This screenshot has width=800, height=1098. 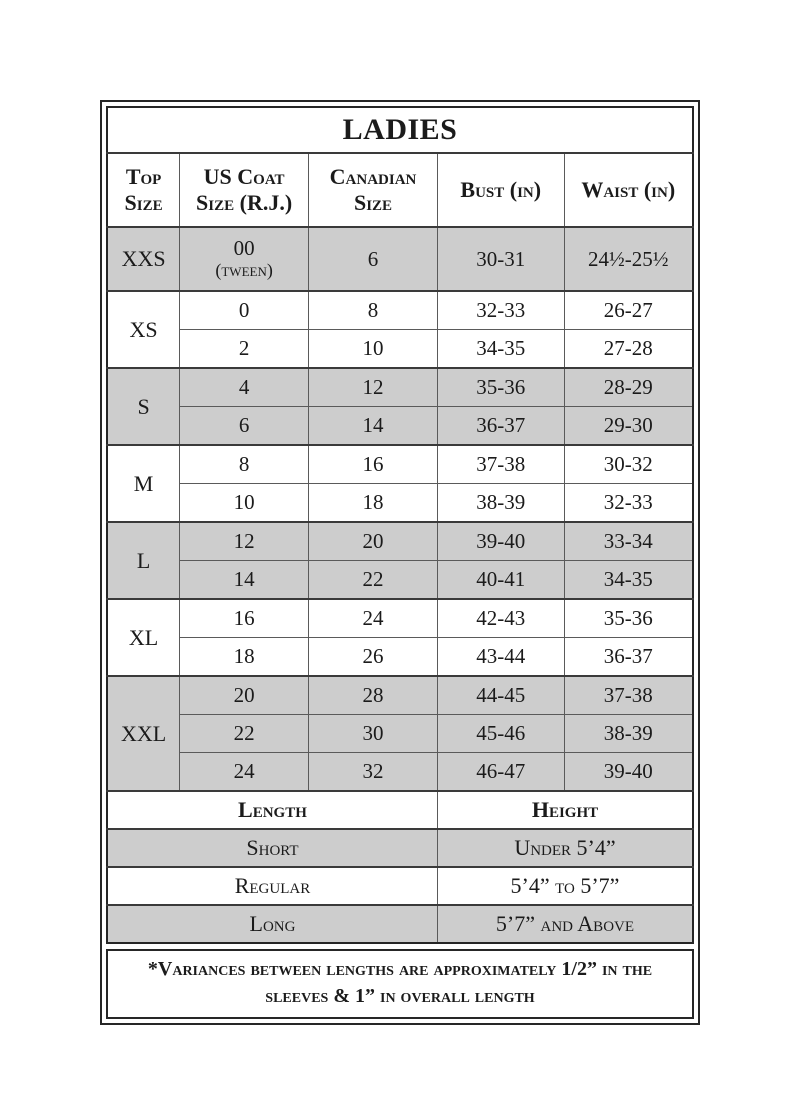 What do you see at coordinates (143, 637) in the screenshot?
I see `size-label-cell: XL` at bounding box center [143, 637].